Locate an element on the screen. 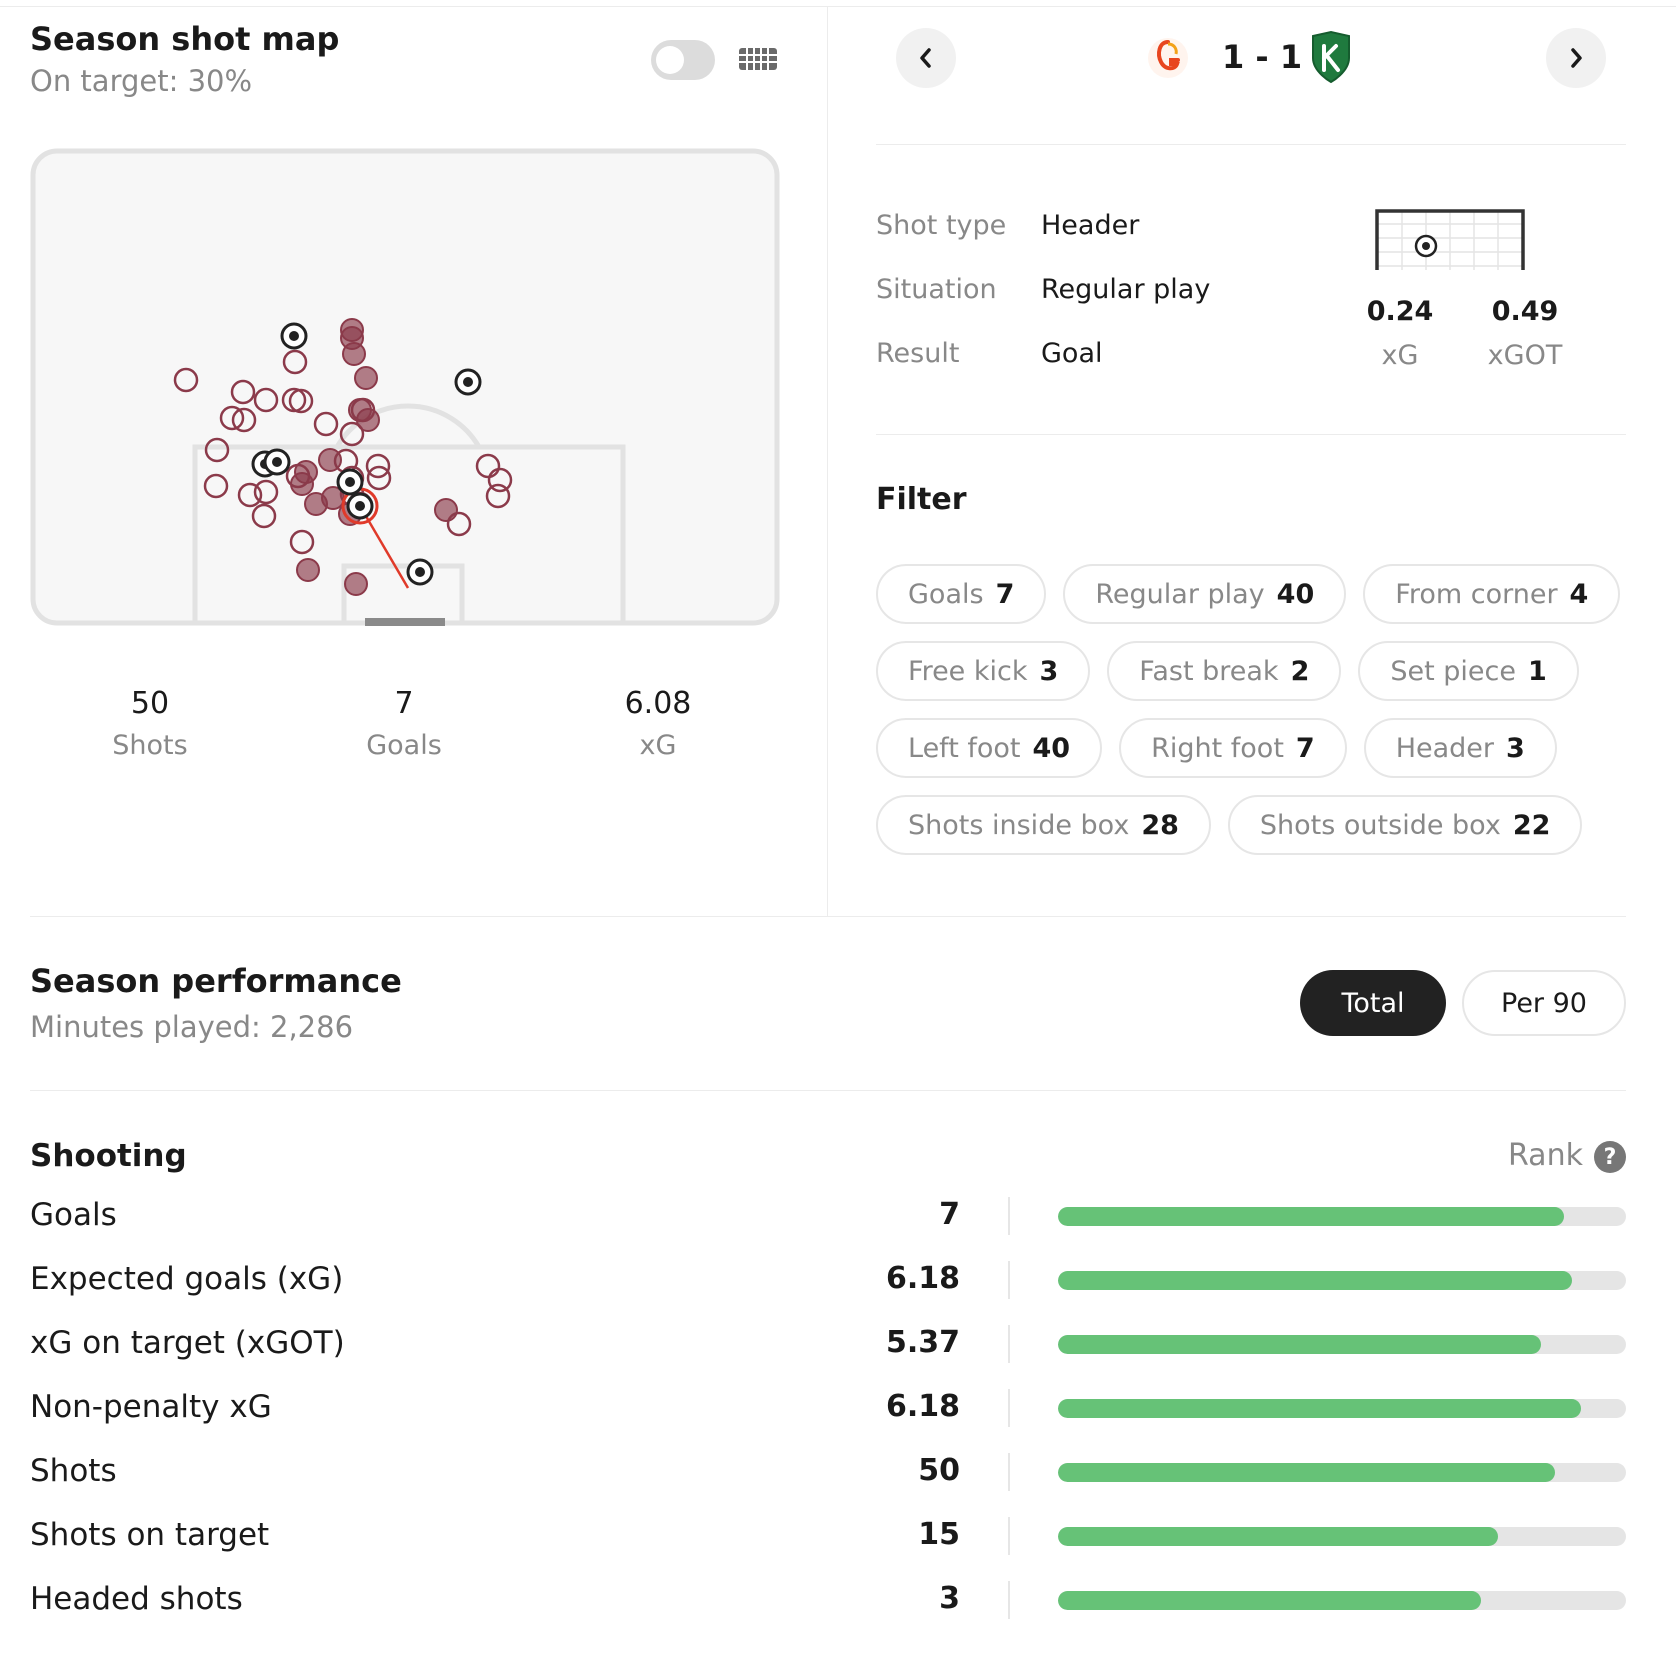 The height and width of the screenshot is (1668, 1676). filter-chip-label: Shots inside box is located at coordinates (1019, 825).